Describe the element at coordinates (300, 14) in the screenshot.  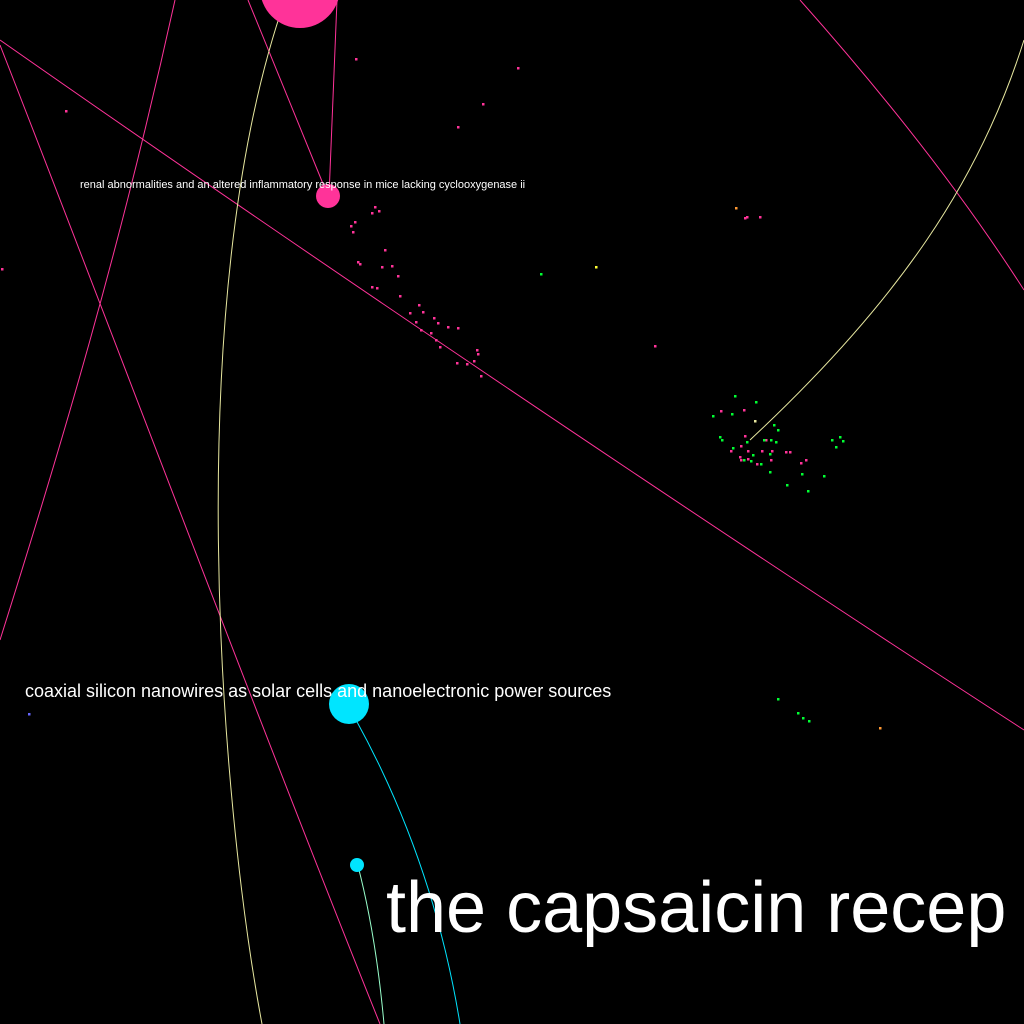
I see `node-top-magenta` at that location.